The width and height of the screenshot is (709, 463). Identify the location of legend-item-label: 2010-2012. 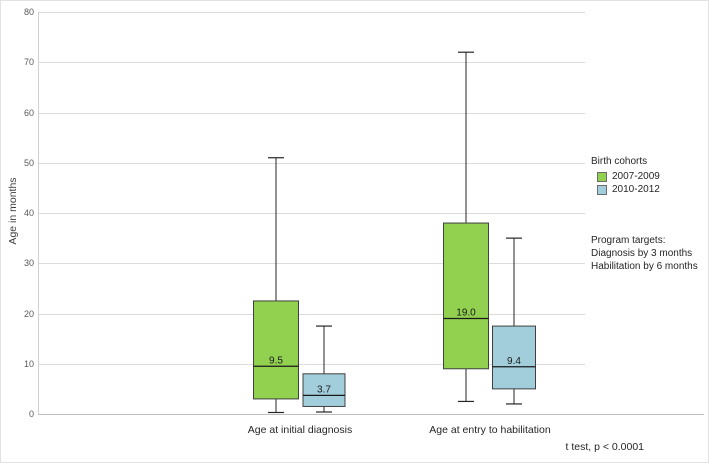
(636, 189).